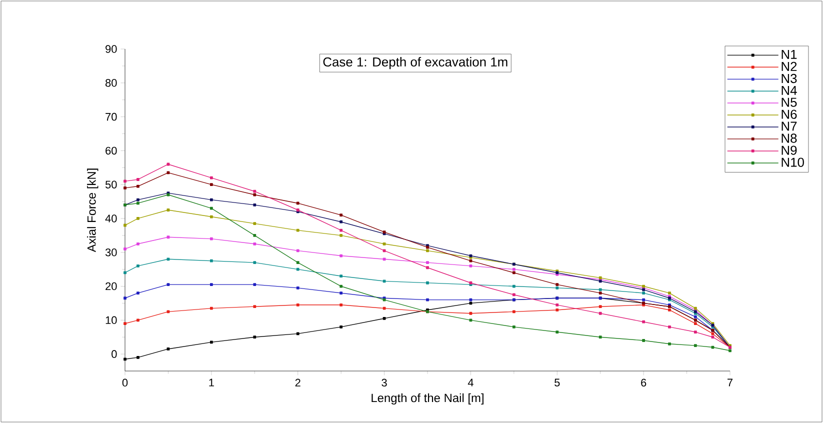 The width and height of the screenshot is (823, 423). I want to click on legend-label: N5, so click(789, 102).